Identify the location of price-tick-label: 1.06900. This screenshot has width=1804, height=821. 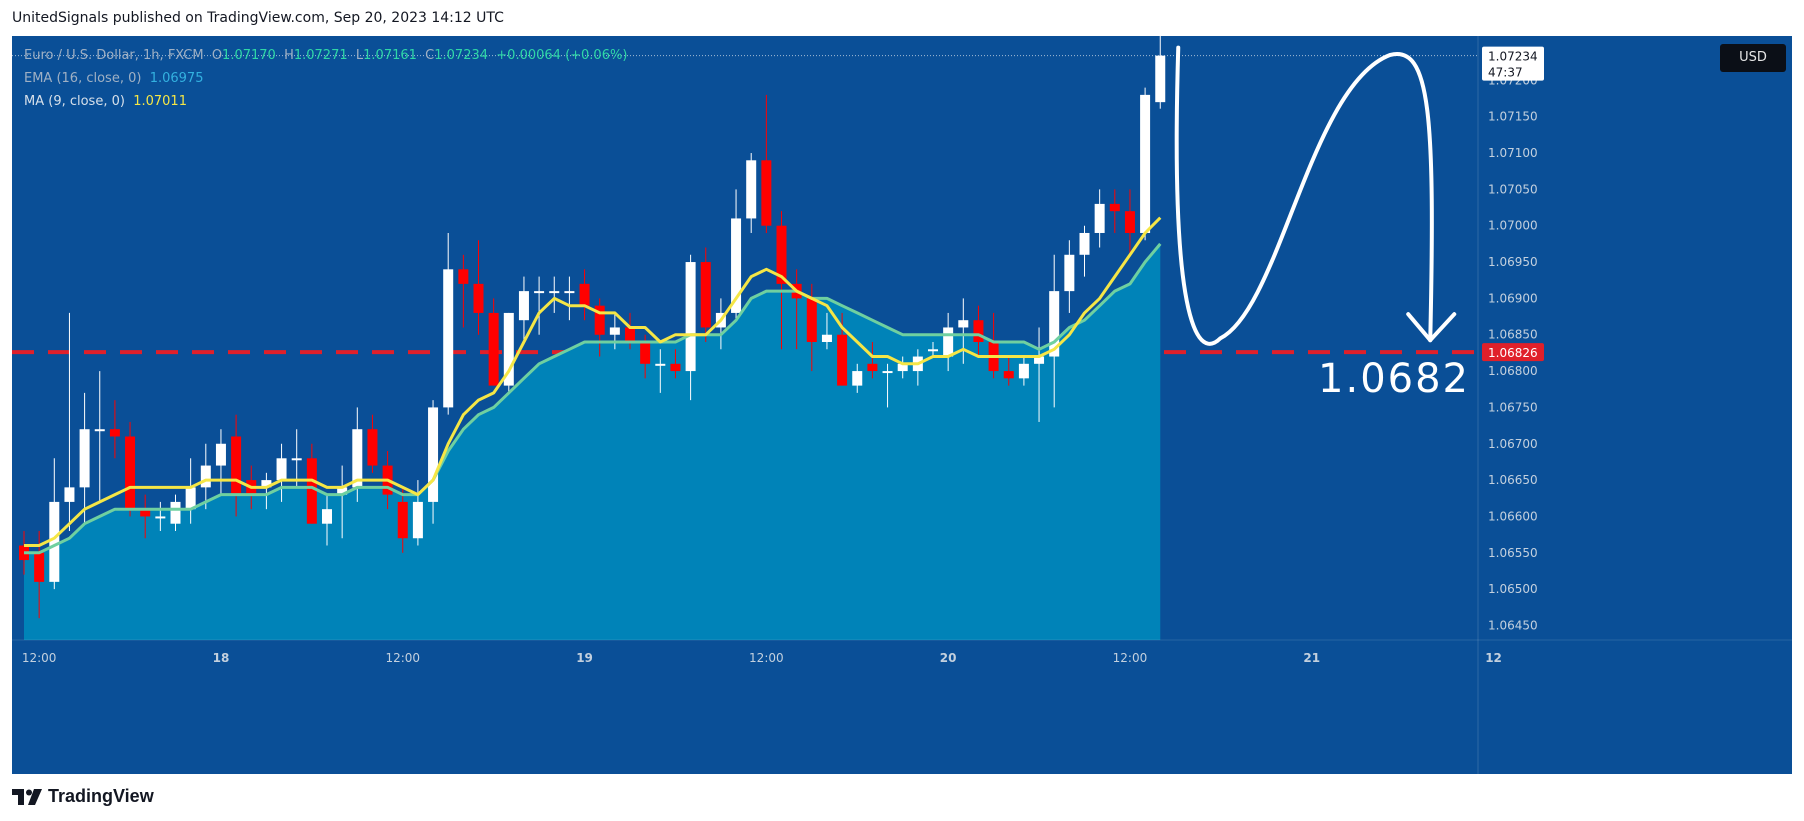
(1513, 298).